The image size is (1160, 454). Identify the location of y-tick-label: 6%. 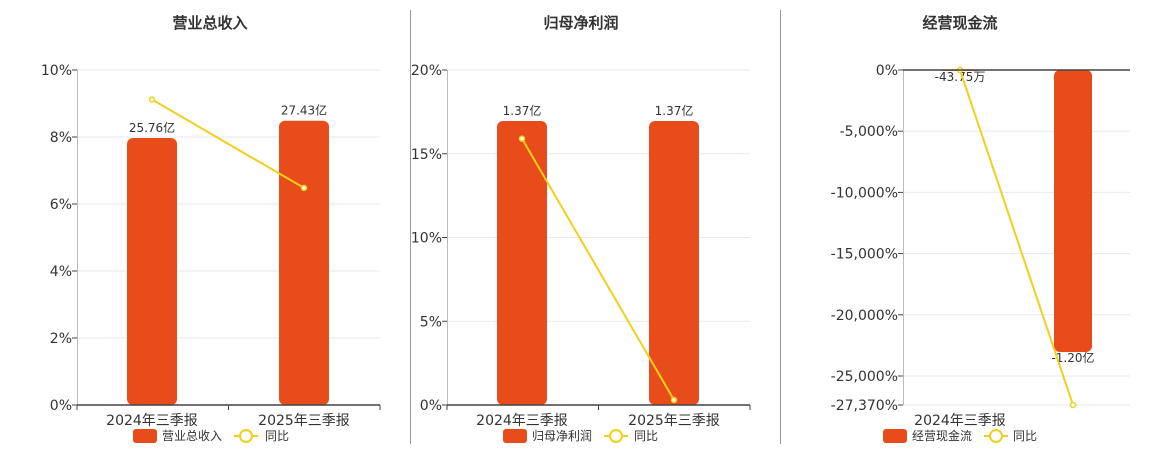
(61, 205).